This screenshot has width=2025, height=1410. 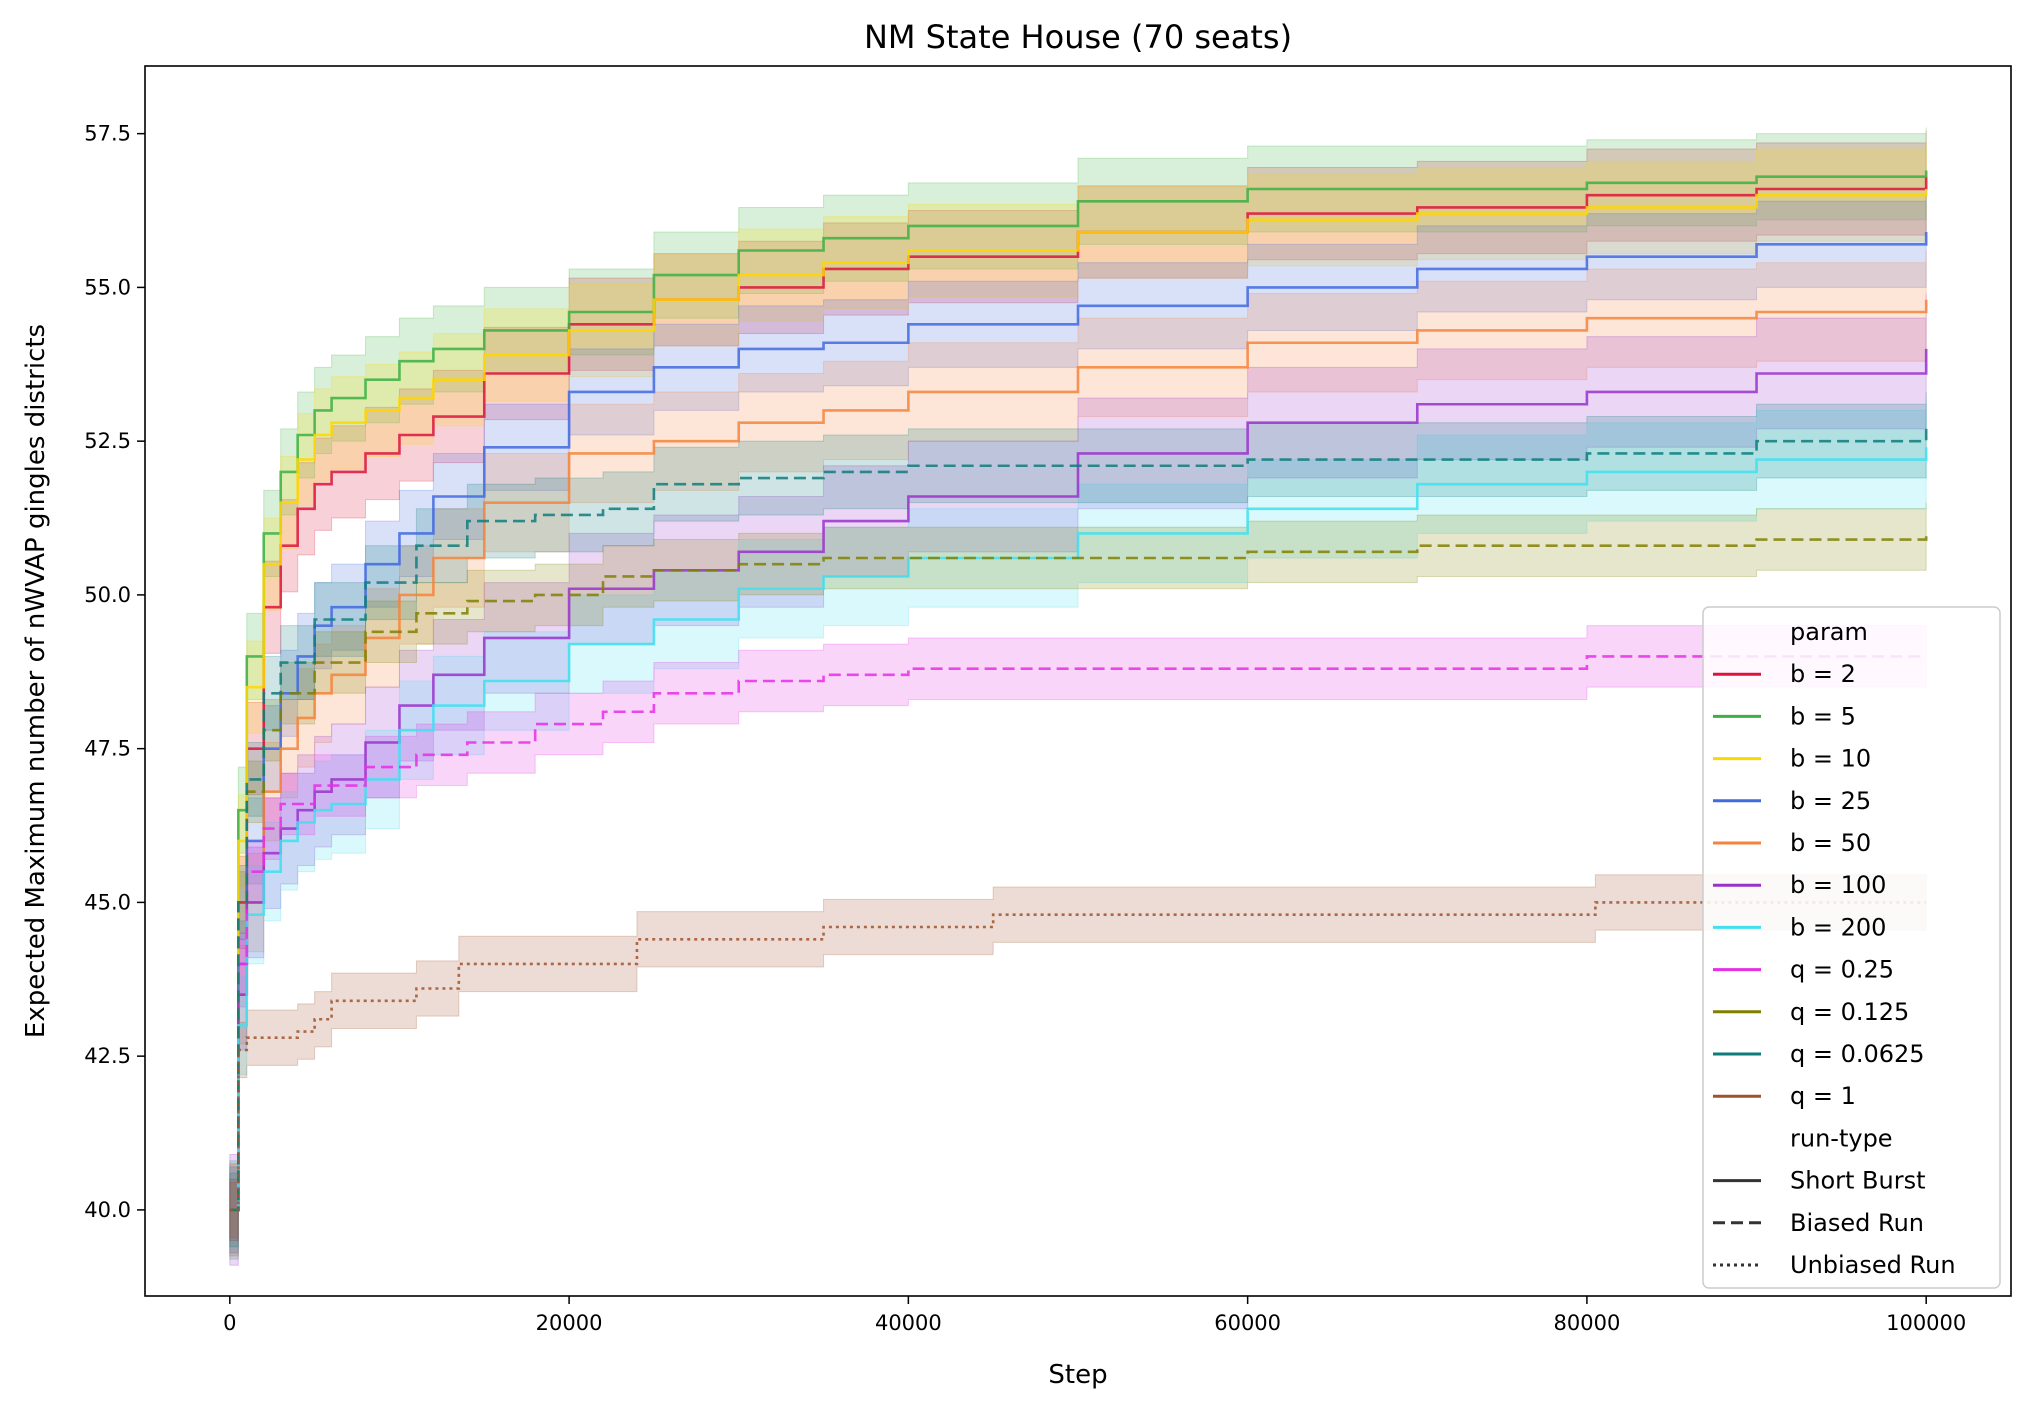 I want to click on legend-label-b-100: b = 100, so click(x=1838, y=885).